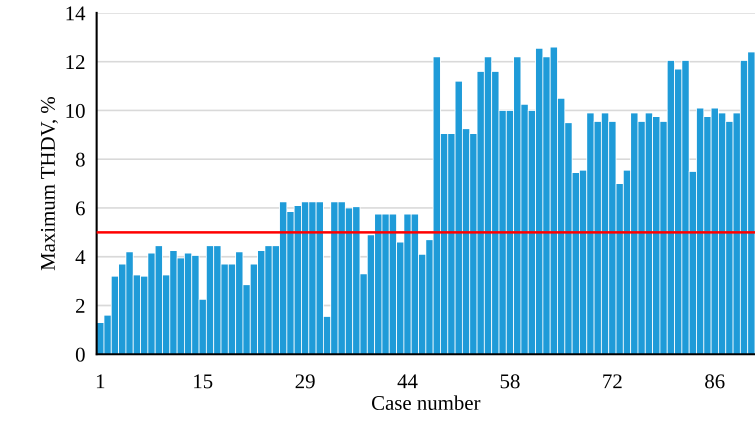  Describe the element at coordinates (408, 381) in the screenshot. I see `x-tick-label: 44` at that location.